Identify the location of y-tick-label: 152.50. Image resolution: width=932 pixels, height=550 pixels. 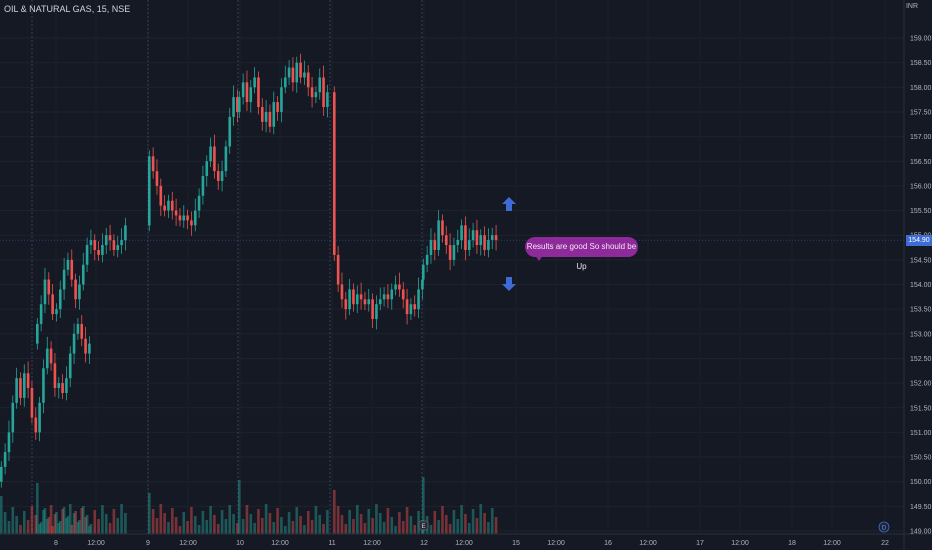
(921, 359).